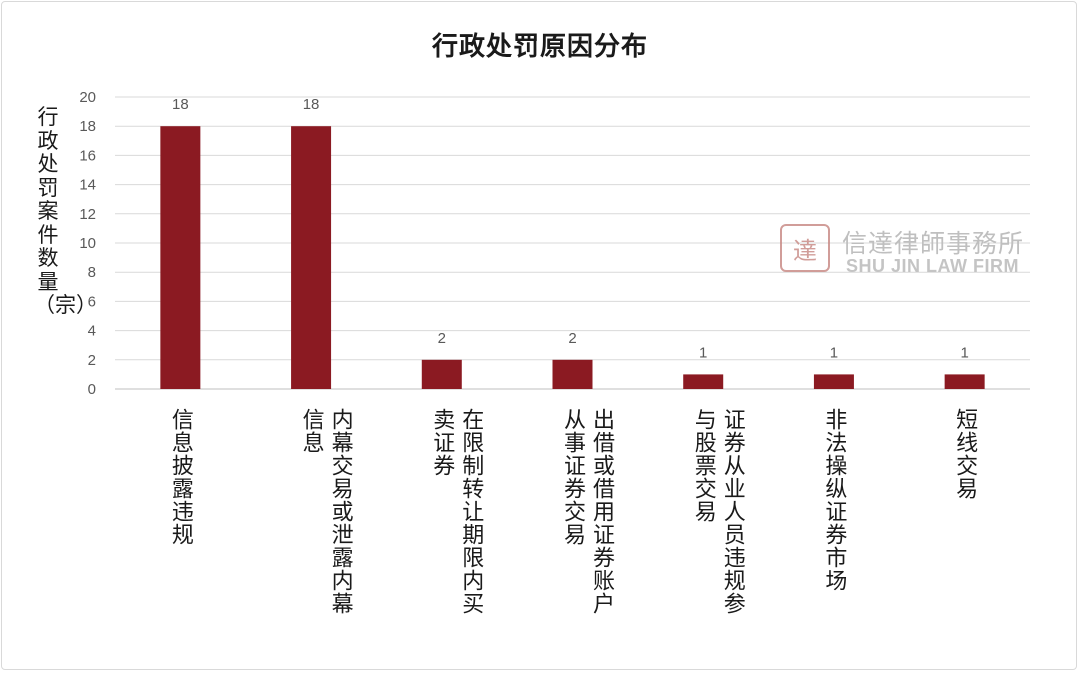  I want to click on x-tick-label: 非法操纵证券市场, so click(834, 500).